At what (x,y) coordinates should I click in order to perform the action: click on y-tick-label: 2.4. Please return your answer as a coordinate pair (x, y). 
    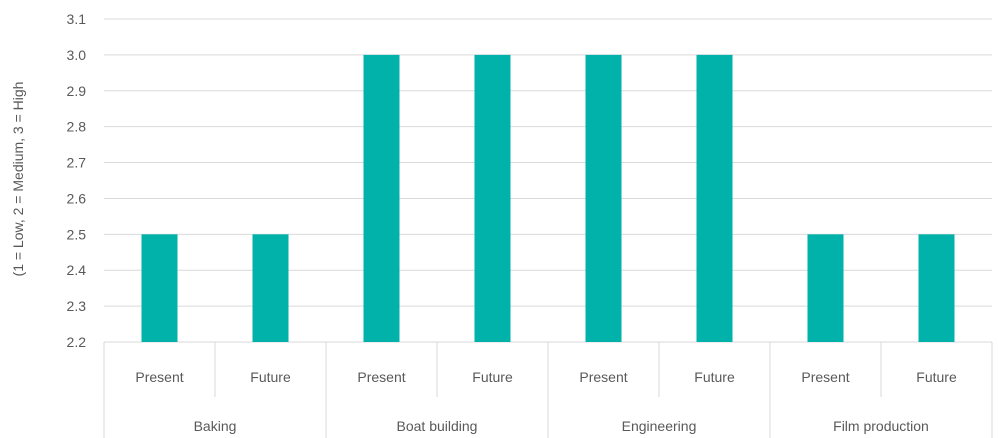
    Looking at the image, I should click on (77, 270).